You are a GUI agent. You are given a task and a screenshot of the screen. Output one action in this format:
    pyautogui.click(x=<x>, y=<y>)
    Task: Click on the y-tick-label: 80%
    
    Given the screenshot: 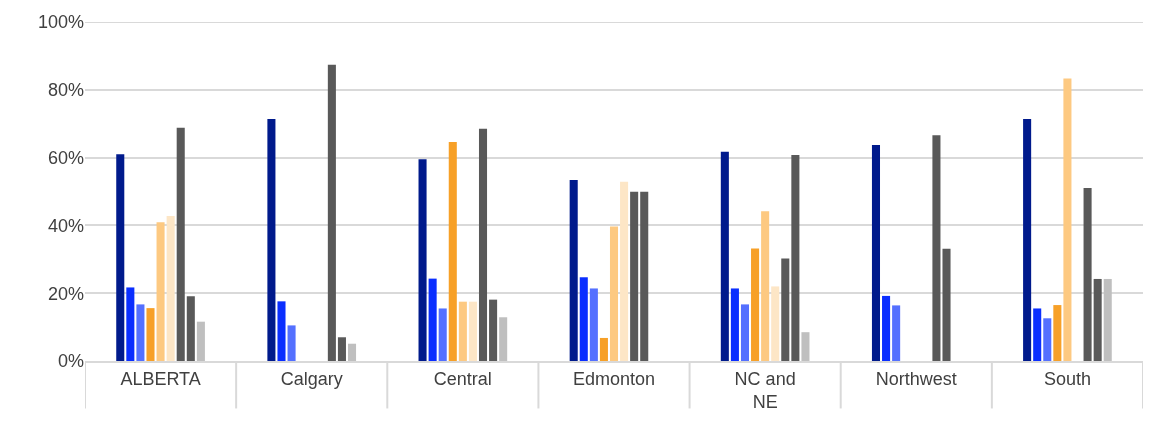 What is the action you would take?
    pyautogui.click(x=65, y=90)
    